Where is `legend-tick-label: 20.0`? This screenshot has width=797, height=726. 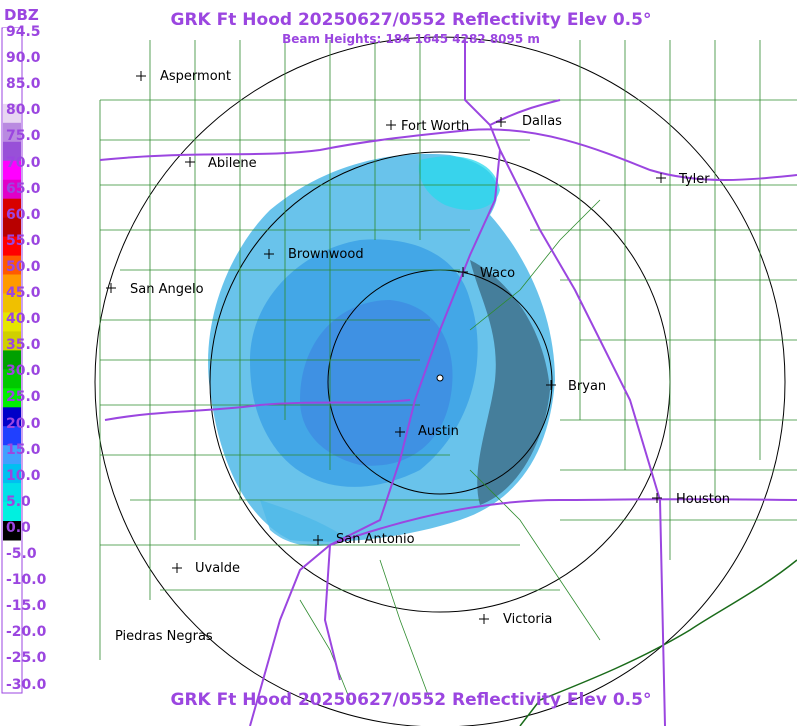 legend-tick-label: 20.0 is located at coordinates (23, 423).